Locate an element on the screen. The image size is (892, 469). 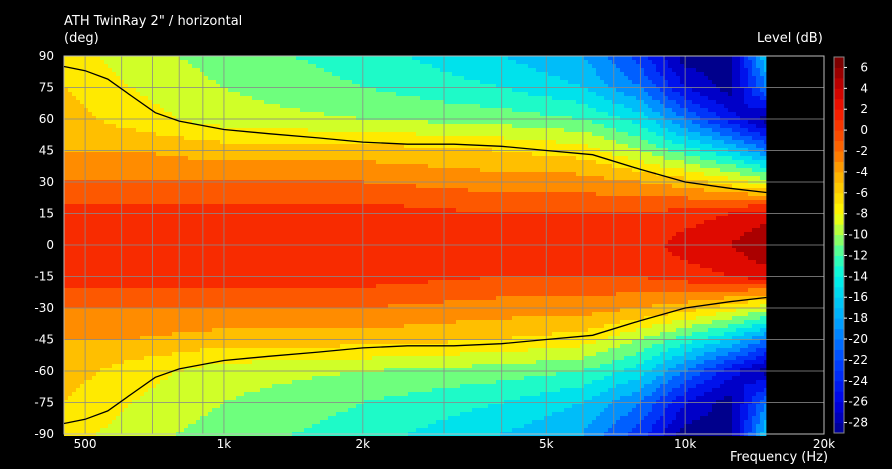
colorbar-tick-label: -20 is located at coordinates (858, 339).